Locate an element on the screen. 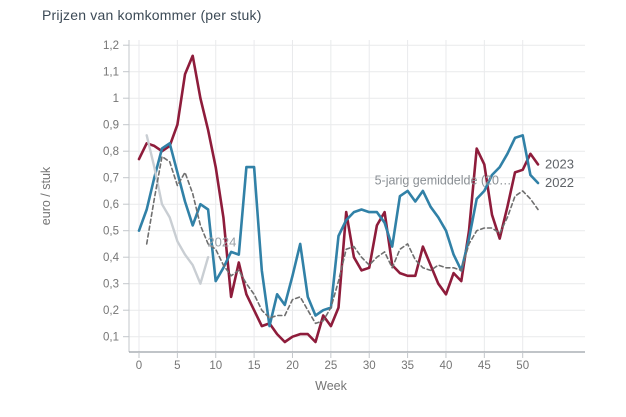  y-axis-title: euro / stuk is located at coordinates (46, 195).